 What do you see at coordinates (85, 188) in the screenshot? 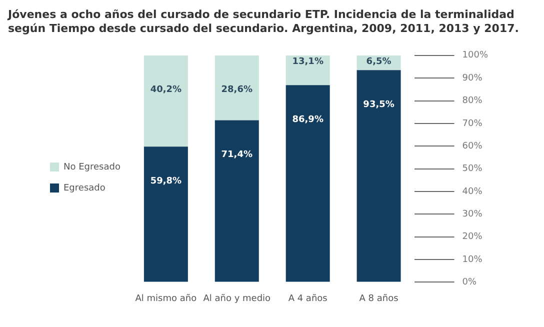
I see `legend-label: Egresado` at bounding box center [85, 188].